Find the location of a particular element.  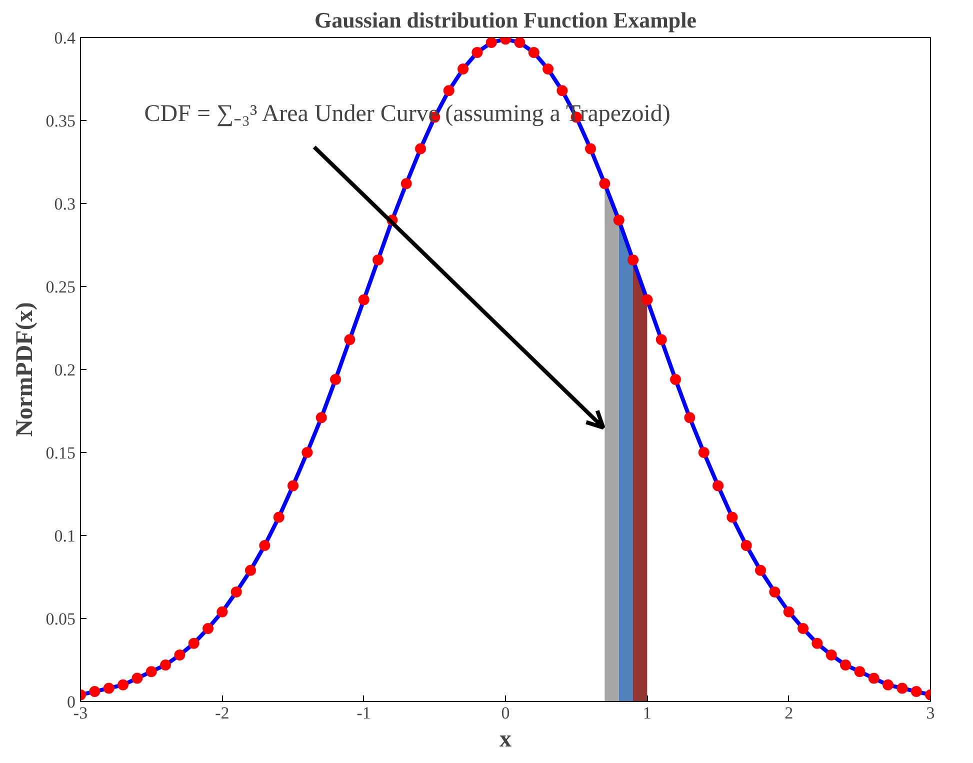

y-axis-title: NormPDF(x) is located at coordinates (25, 369).